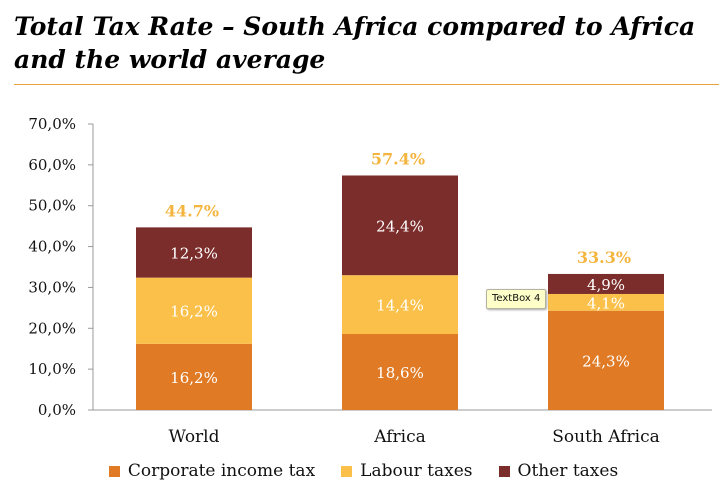 The width and height of the screenshot is (727, 488). I want to click on legend-label: Corporate income tax, so click(221, 471).